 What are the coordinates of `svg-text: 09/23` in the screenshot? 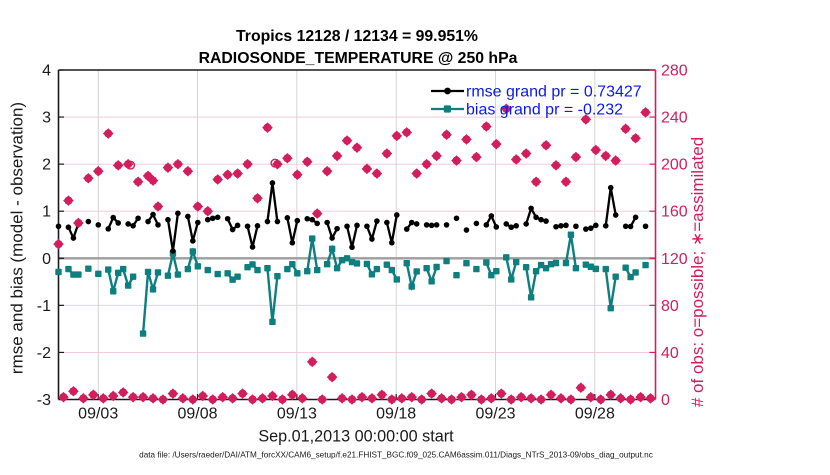 It's located at (495, 414).